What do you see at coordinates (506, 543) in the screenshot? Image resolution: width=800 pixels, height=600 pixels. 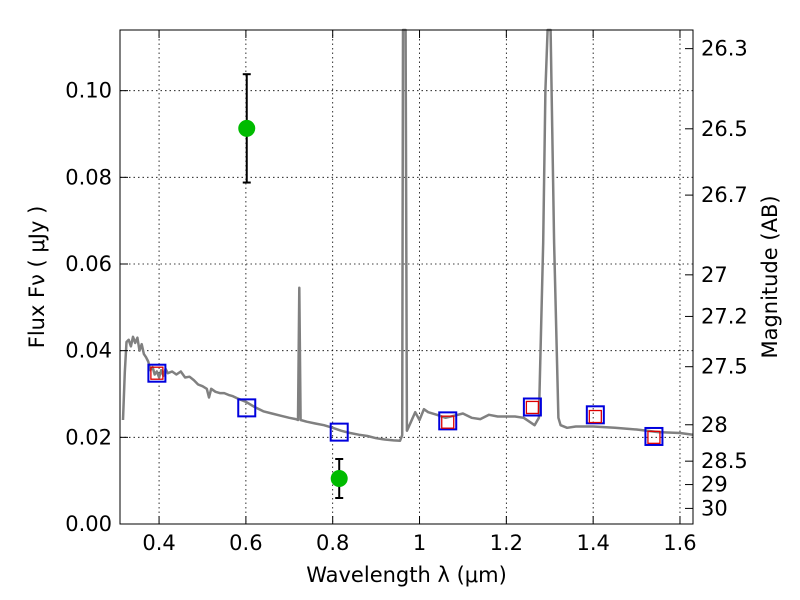 I see `x-tick-label: 1.2` at bounding box center [506, 543].